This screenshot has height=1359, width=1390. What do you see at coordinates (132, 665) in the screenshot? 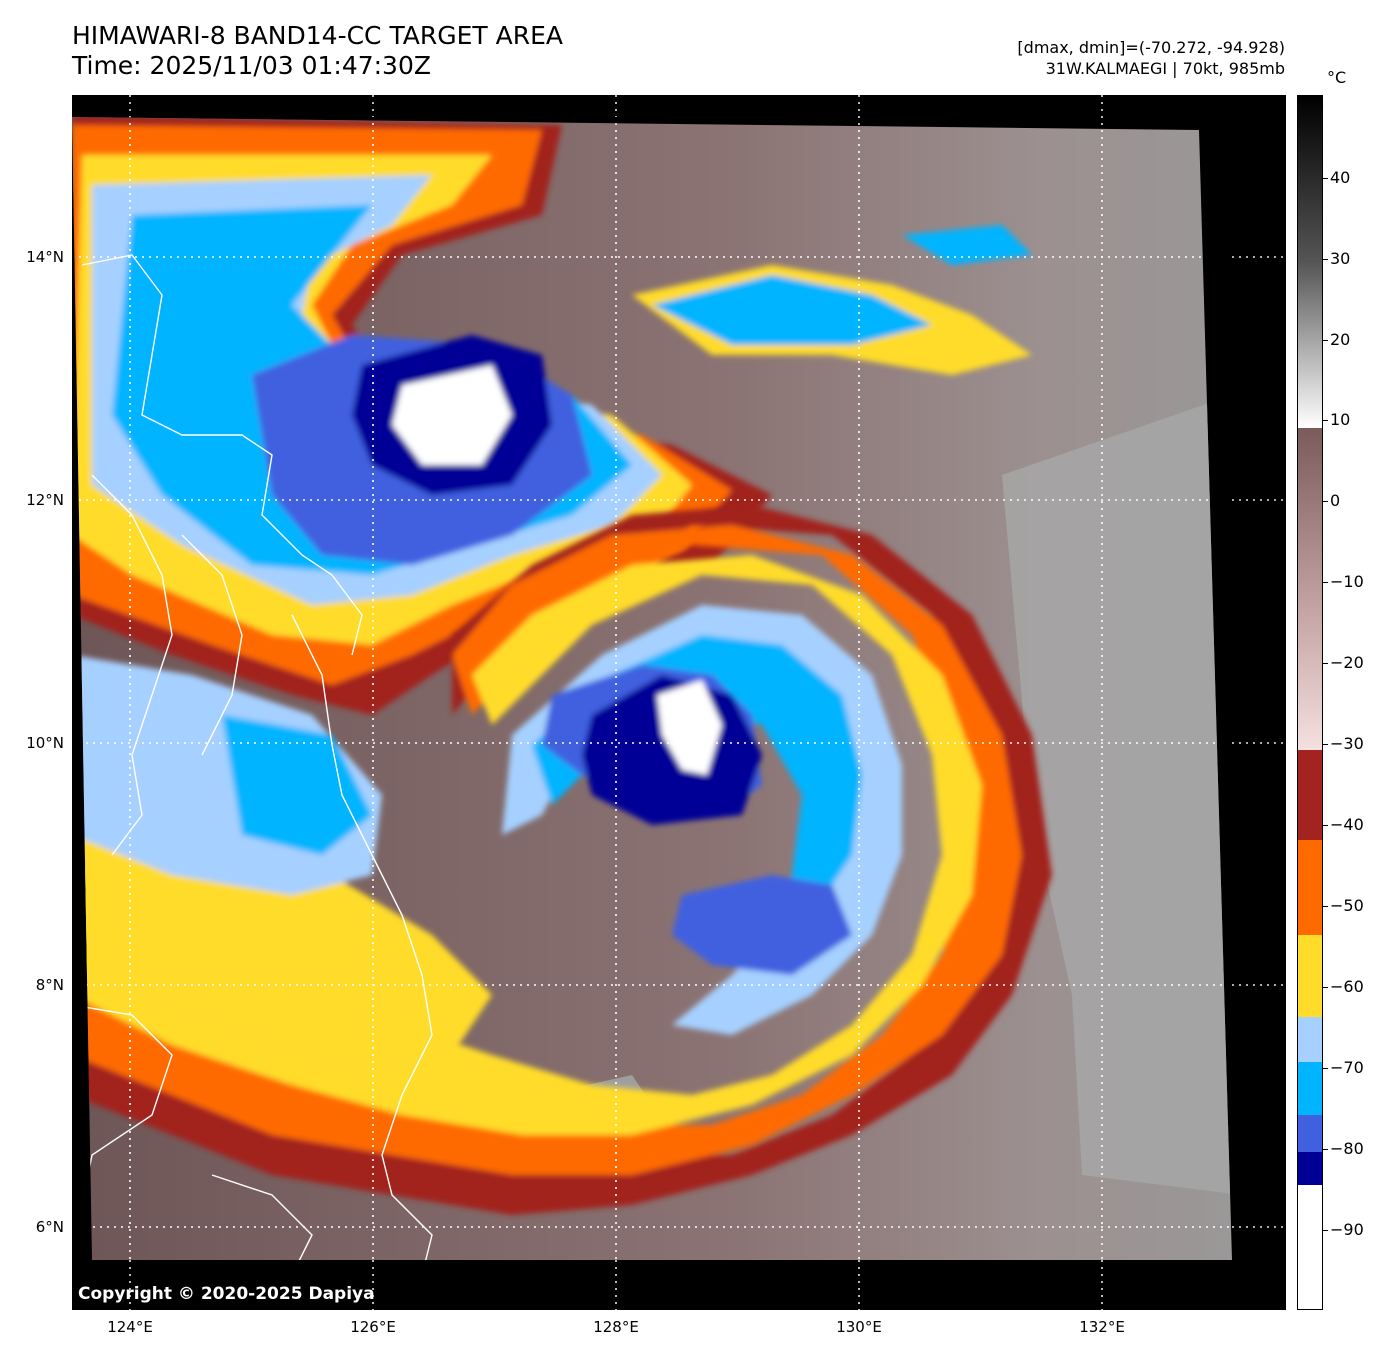
I see `coastline-panay` at bounding box center [132, 665].